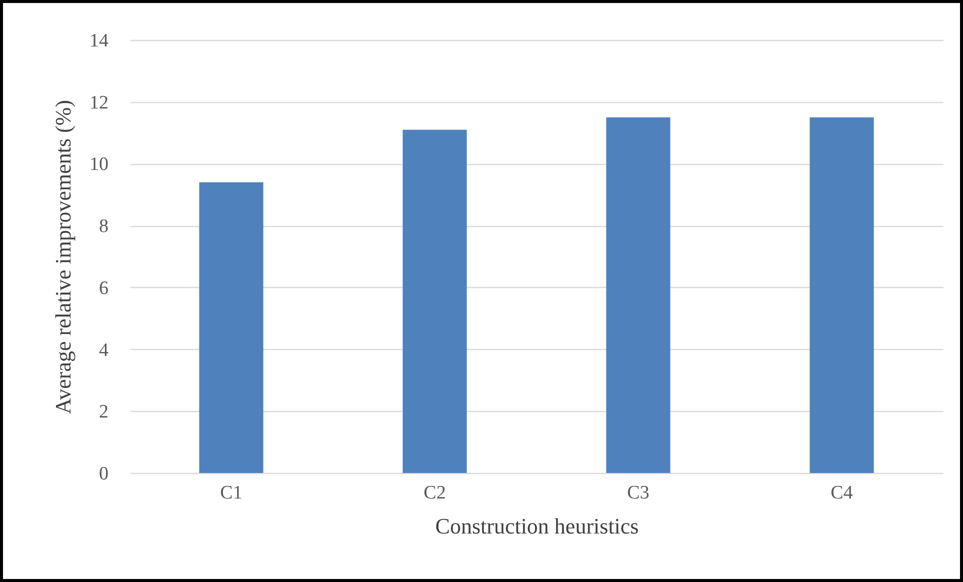 Image resolution: width=963 pixels, height=582 pixels. I want to click on y-tick-label: 10, so click(99, 165).